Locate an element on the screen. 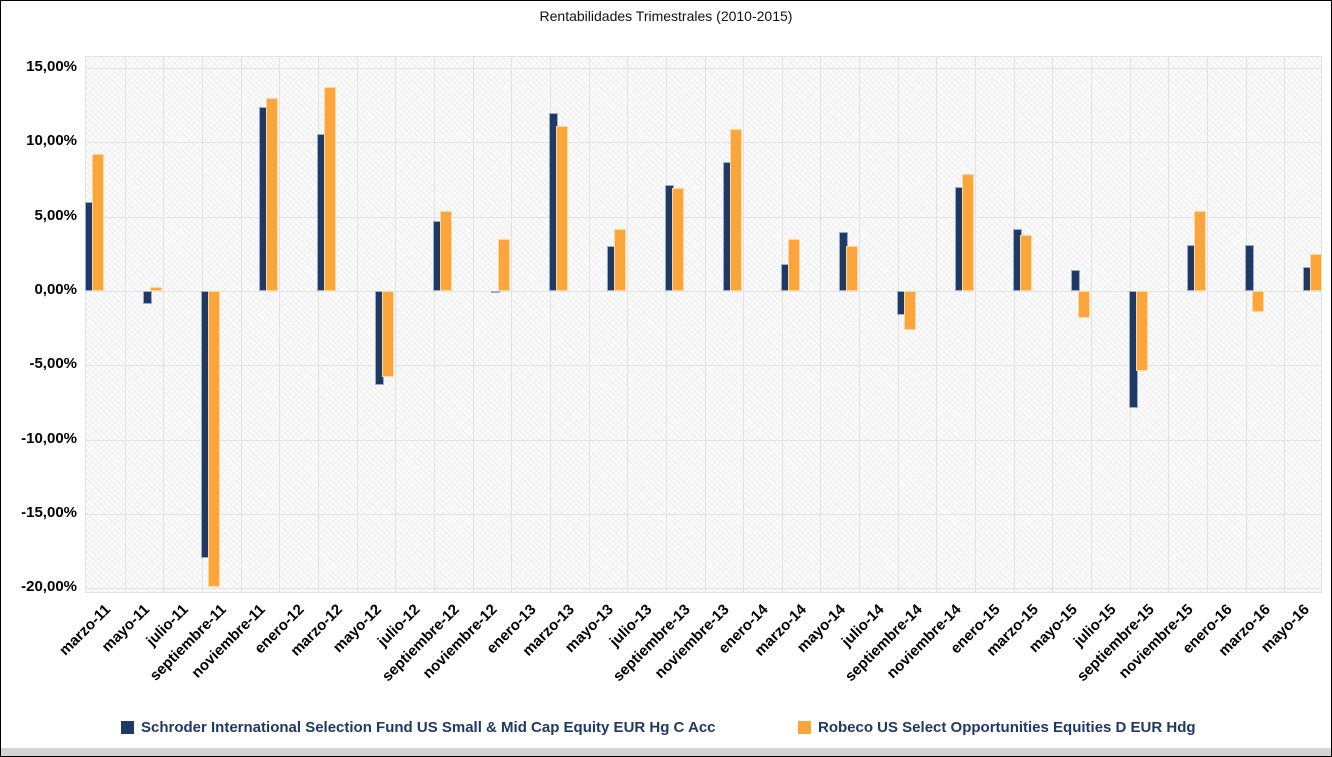 Image resolution: width=1332 pixels, height=757 pixels. bar-series2-q20 is located at coordinates (1200, 250).